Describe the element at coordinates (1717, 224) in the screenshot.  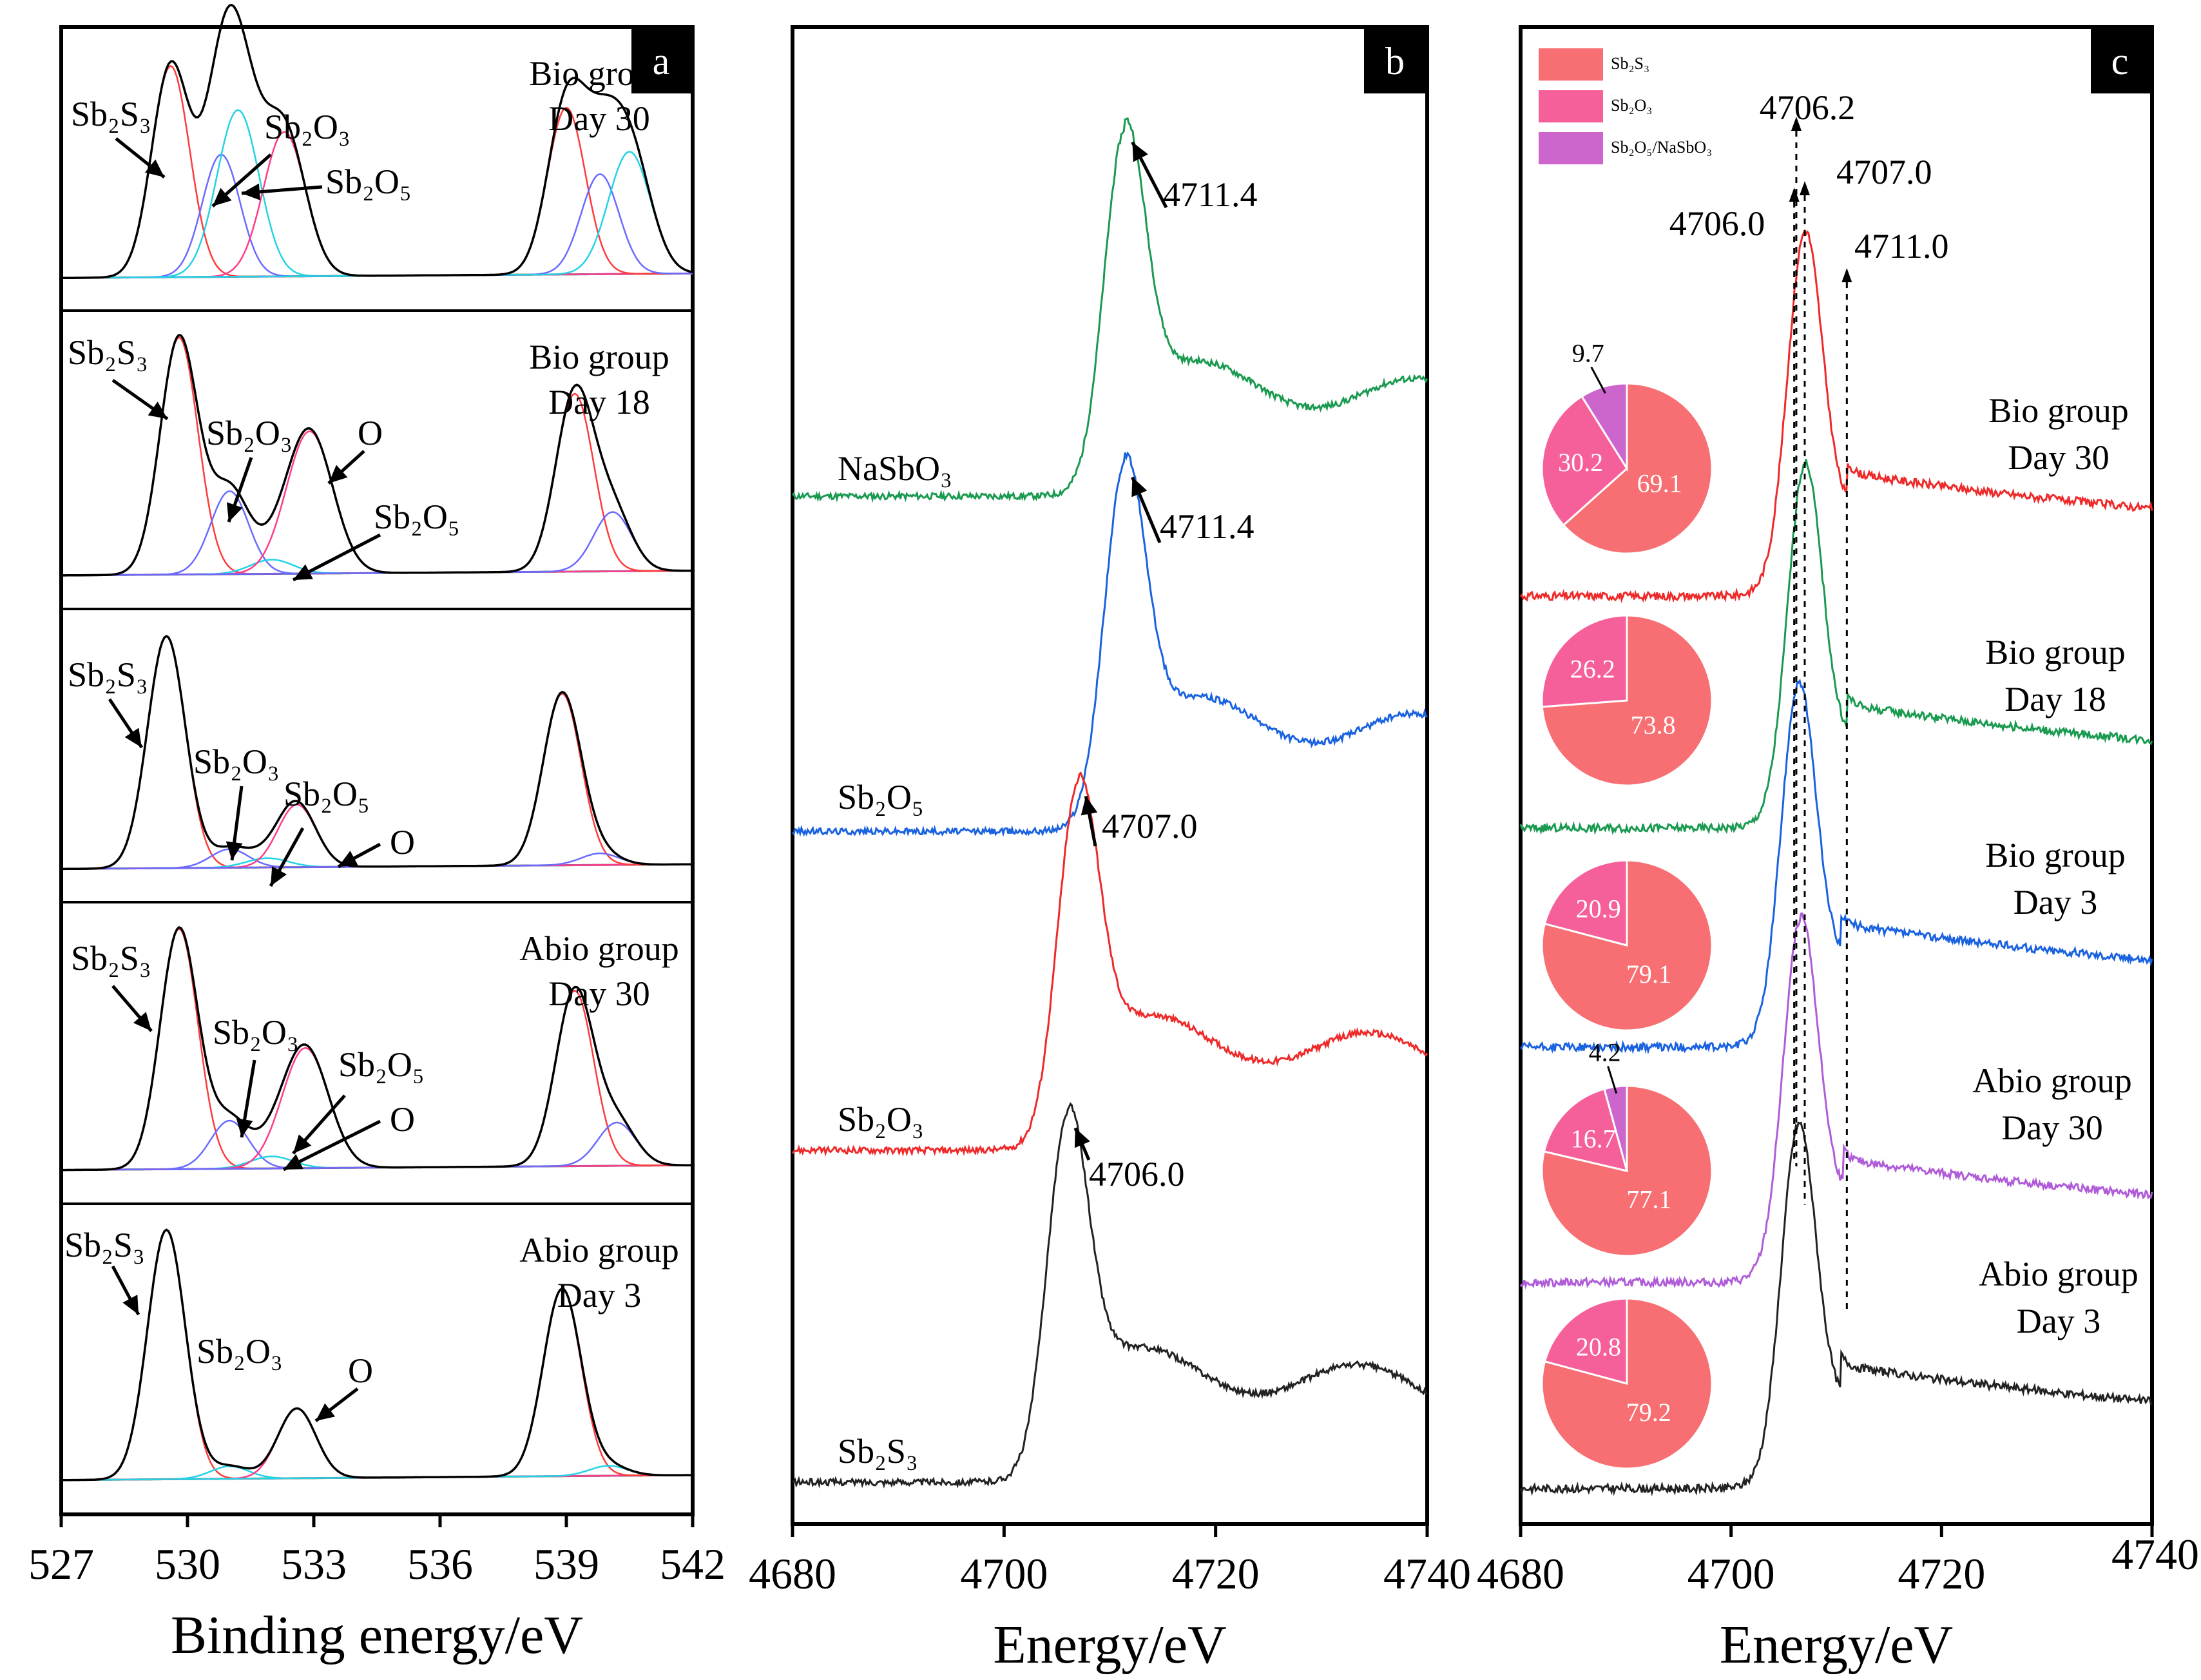
I see `reference-label: 4706.0` at that location.